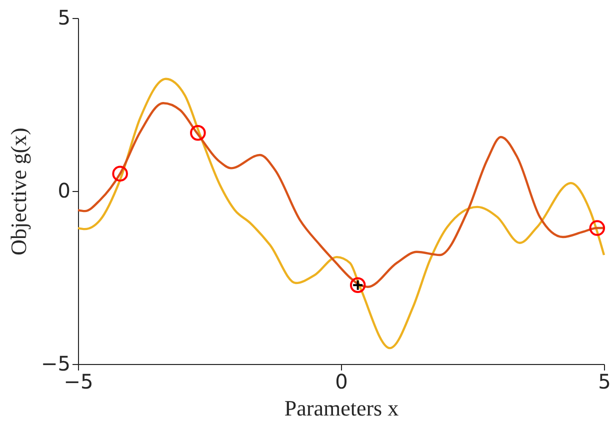 Image resolution: width=612 pixels, height=432 pixels. What do you see at coordinates (341, 408) in the screenshot?
I see `x-axis-title: Parameters x` at bounding box center [341, 408].